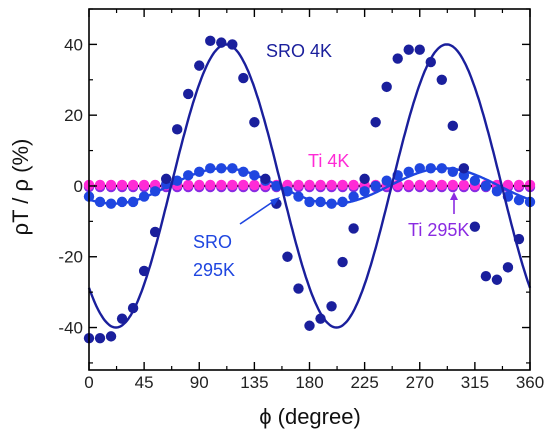 Image resolution: width=550 pixels, height=438 pixels. What do you see at coordinates (20, 187) in the screenshot?
I see `y-axis-title: ρT / ρ (%)` at bounding box center [20, 187].